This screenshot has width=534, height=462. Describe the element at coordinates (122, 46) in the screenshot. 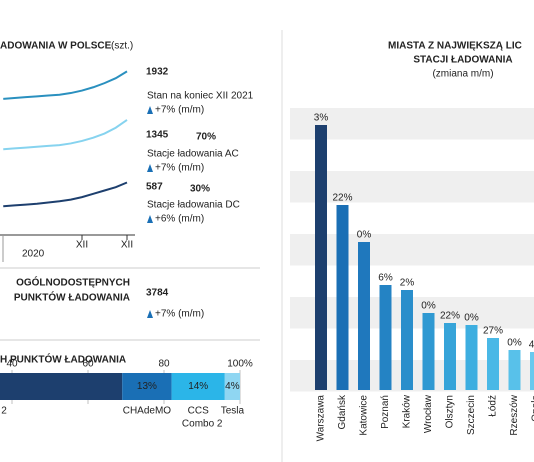

I see `unit: (szt.)` at that location.